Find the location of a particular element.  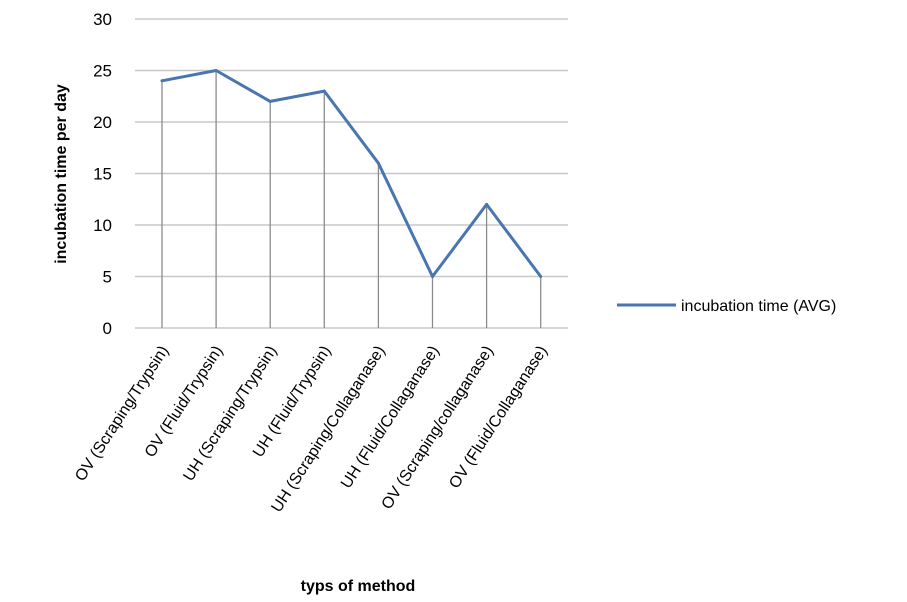

y-tick-label: 15 is located at coordinates (102, 174).